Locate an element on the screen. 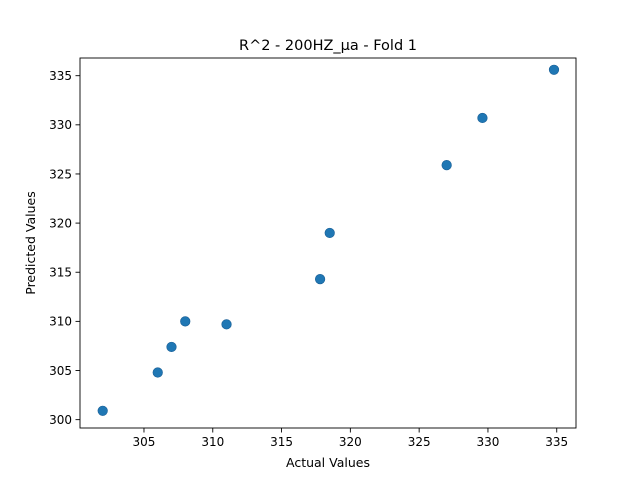 The image size is (640, 480). x-axis-ticks: 305 310 315 320 325 330 335 is located at coordinates (350, 438).